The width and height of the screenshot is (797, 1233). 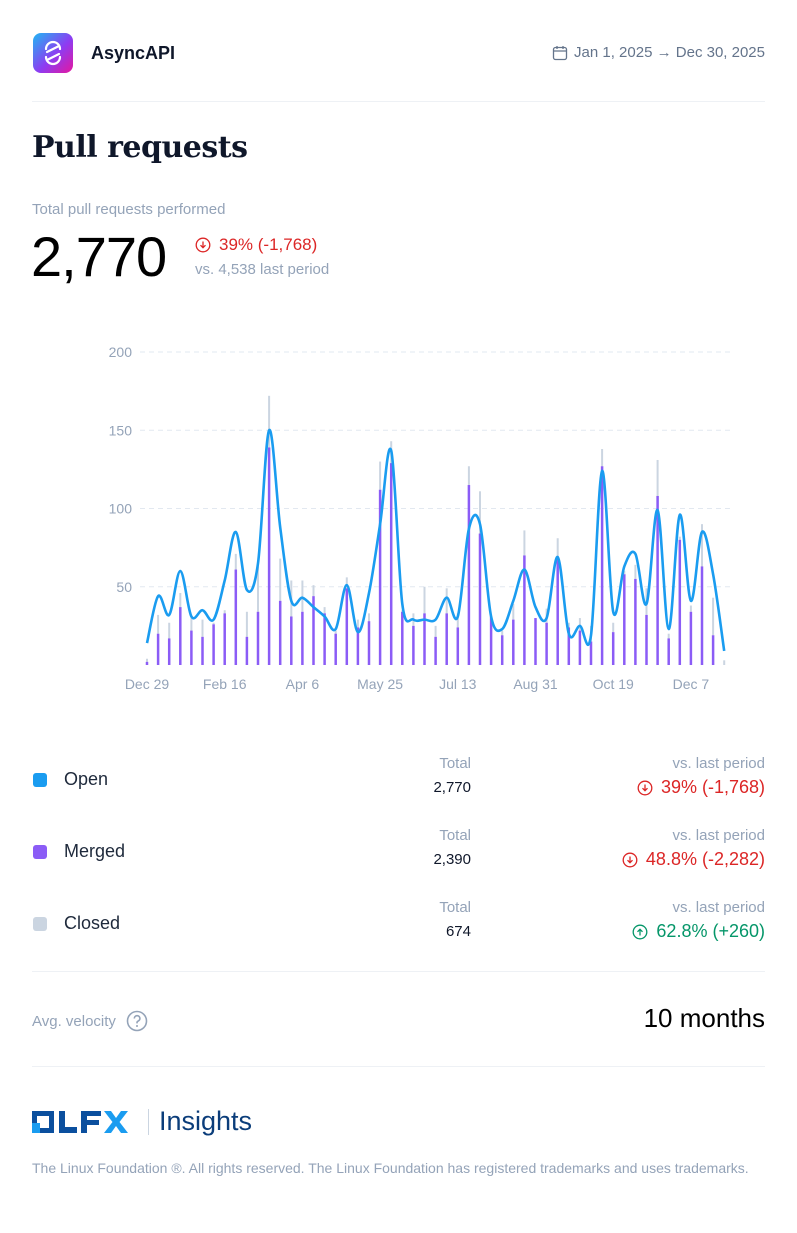 What do you see at coordinates (225, 684) in the screenshot?
I see `x-tick-label: Feb 16` at bounding box center [225, 684].